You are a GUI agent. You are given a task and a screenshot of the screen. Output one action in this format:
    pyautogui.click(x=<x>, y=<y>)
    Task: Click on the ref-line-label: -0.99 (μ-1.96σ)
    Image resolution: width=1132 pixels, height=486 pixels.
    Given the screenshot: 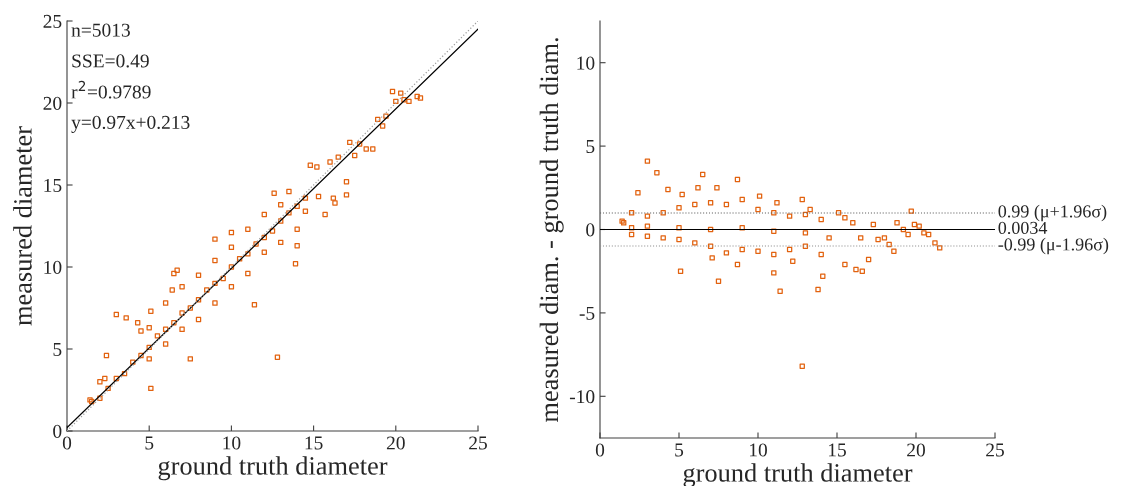 What is the action you would take?
    pyautogui.click(x=1053, y=246)
    